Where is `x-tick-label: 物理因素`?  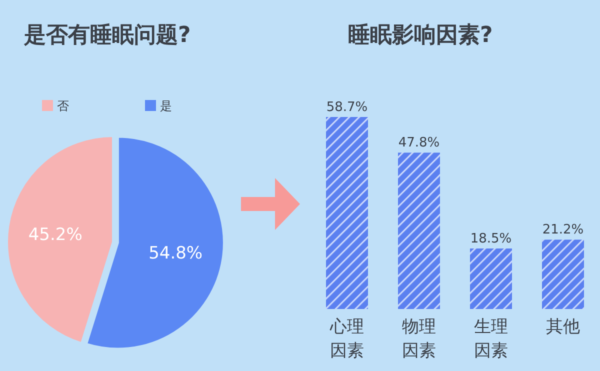 x-tick-label: 物理因素 is located at coordinates (419, 339).